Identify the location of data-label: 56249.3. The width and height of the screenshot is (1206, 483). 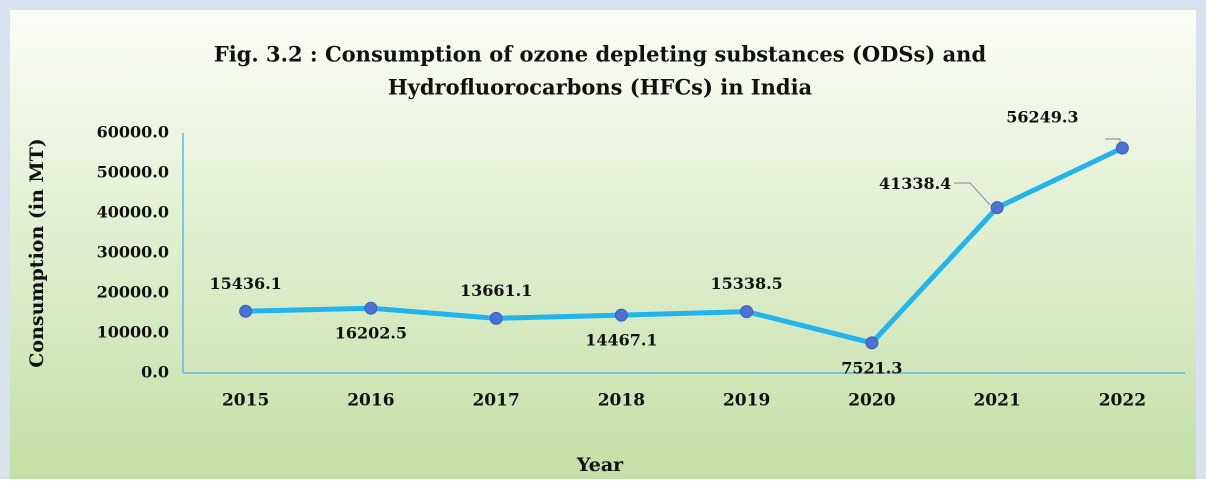
(1042, 117).